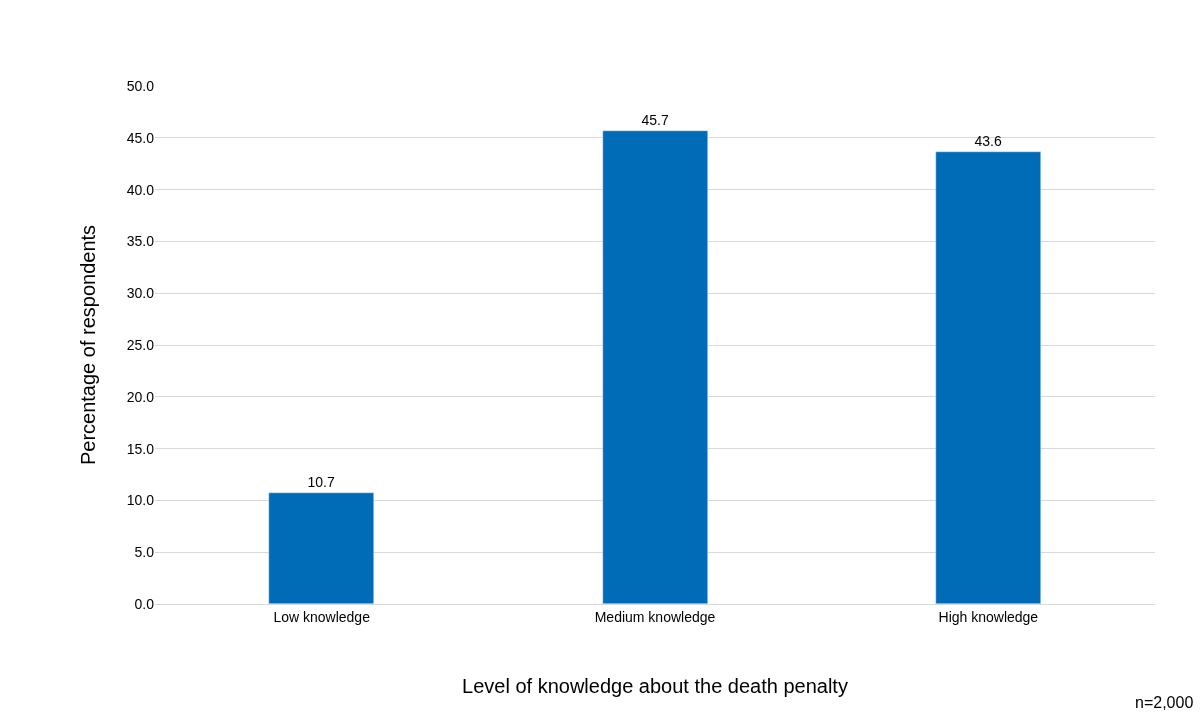  What do you see at coordinates (655, 686) in the screenshot?
I see `x-axis-title: Level of knowledge about the death penalty` at bounding box center [655, 686].